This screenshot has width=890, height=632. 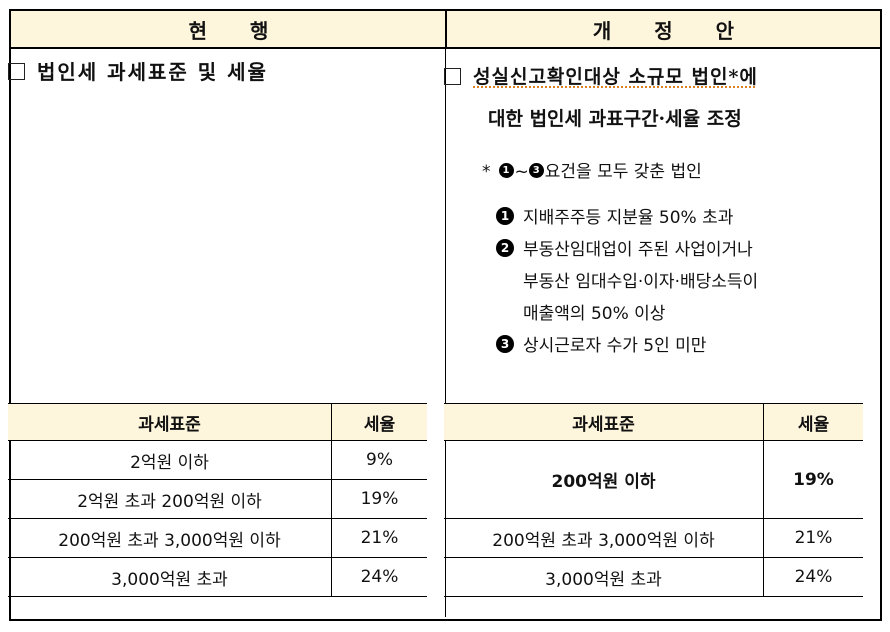 What do you see at coordinates (237, 30) in the screenshot?
I see `header-current-label: 현 행` at bounding box center [237, 30].